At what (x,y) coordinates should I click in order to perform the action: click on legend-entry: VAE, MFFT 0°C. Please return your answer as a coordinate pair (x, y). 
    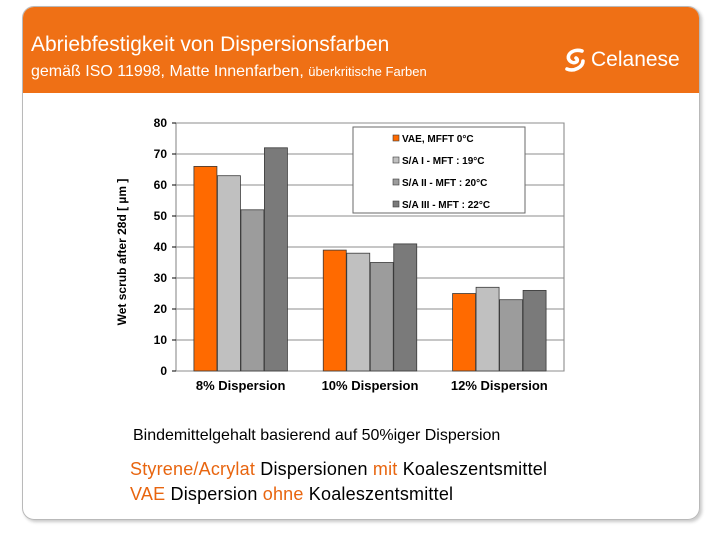
    Looking at the image, I should click on (438, 139).